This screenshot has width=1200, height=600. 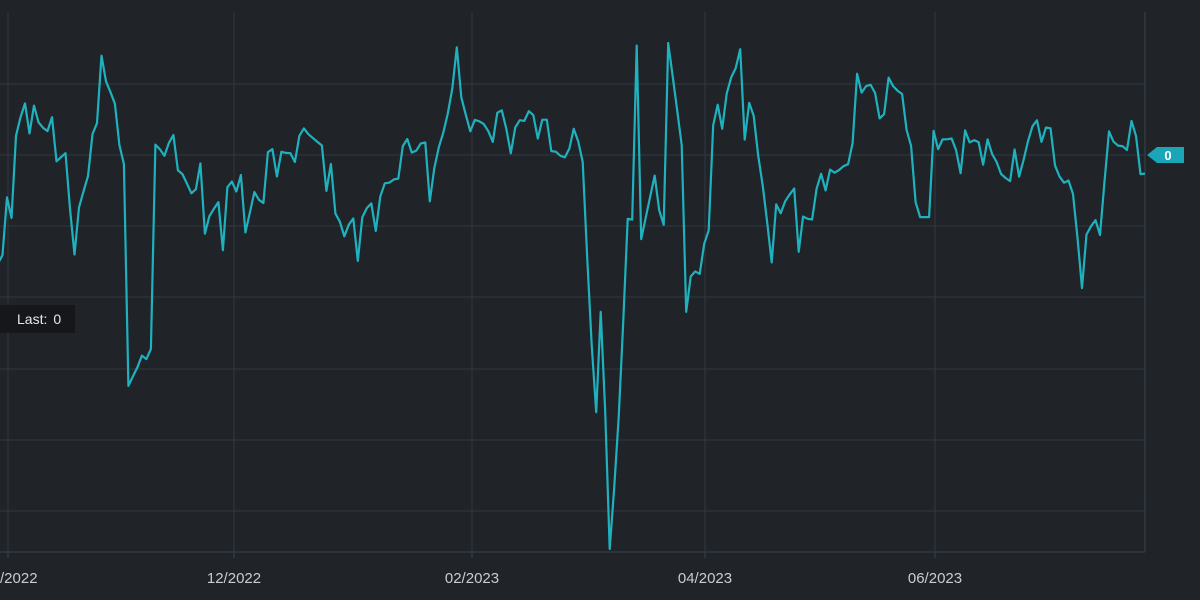 I want to click on gear-icon, so click(x=1070, y=1).